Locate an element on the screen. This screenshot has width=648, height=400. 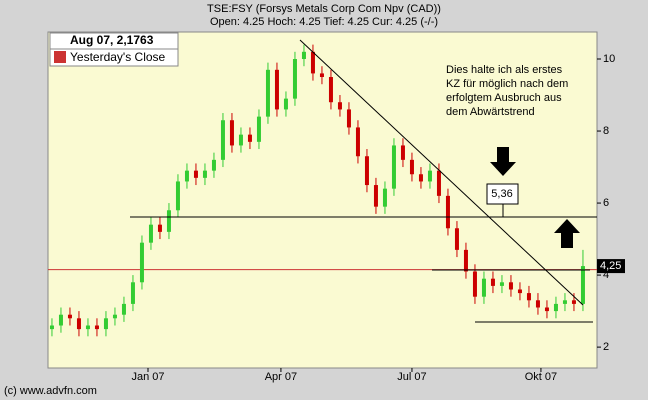
last-price-box is located at coordinates (611, 266).